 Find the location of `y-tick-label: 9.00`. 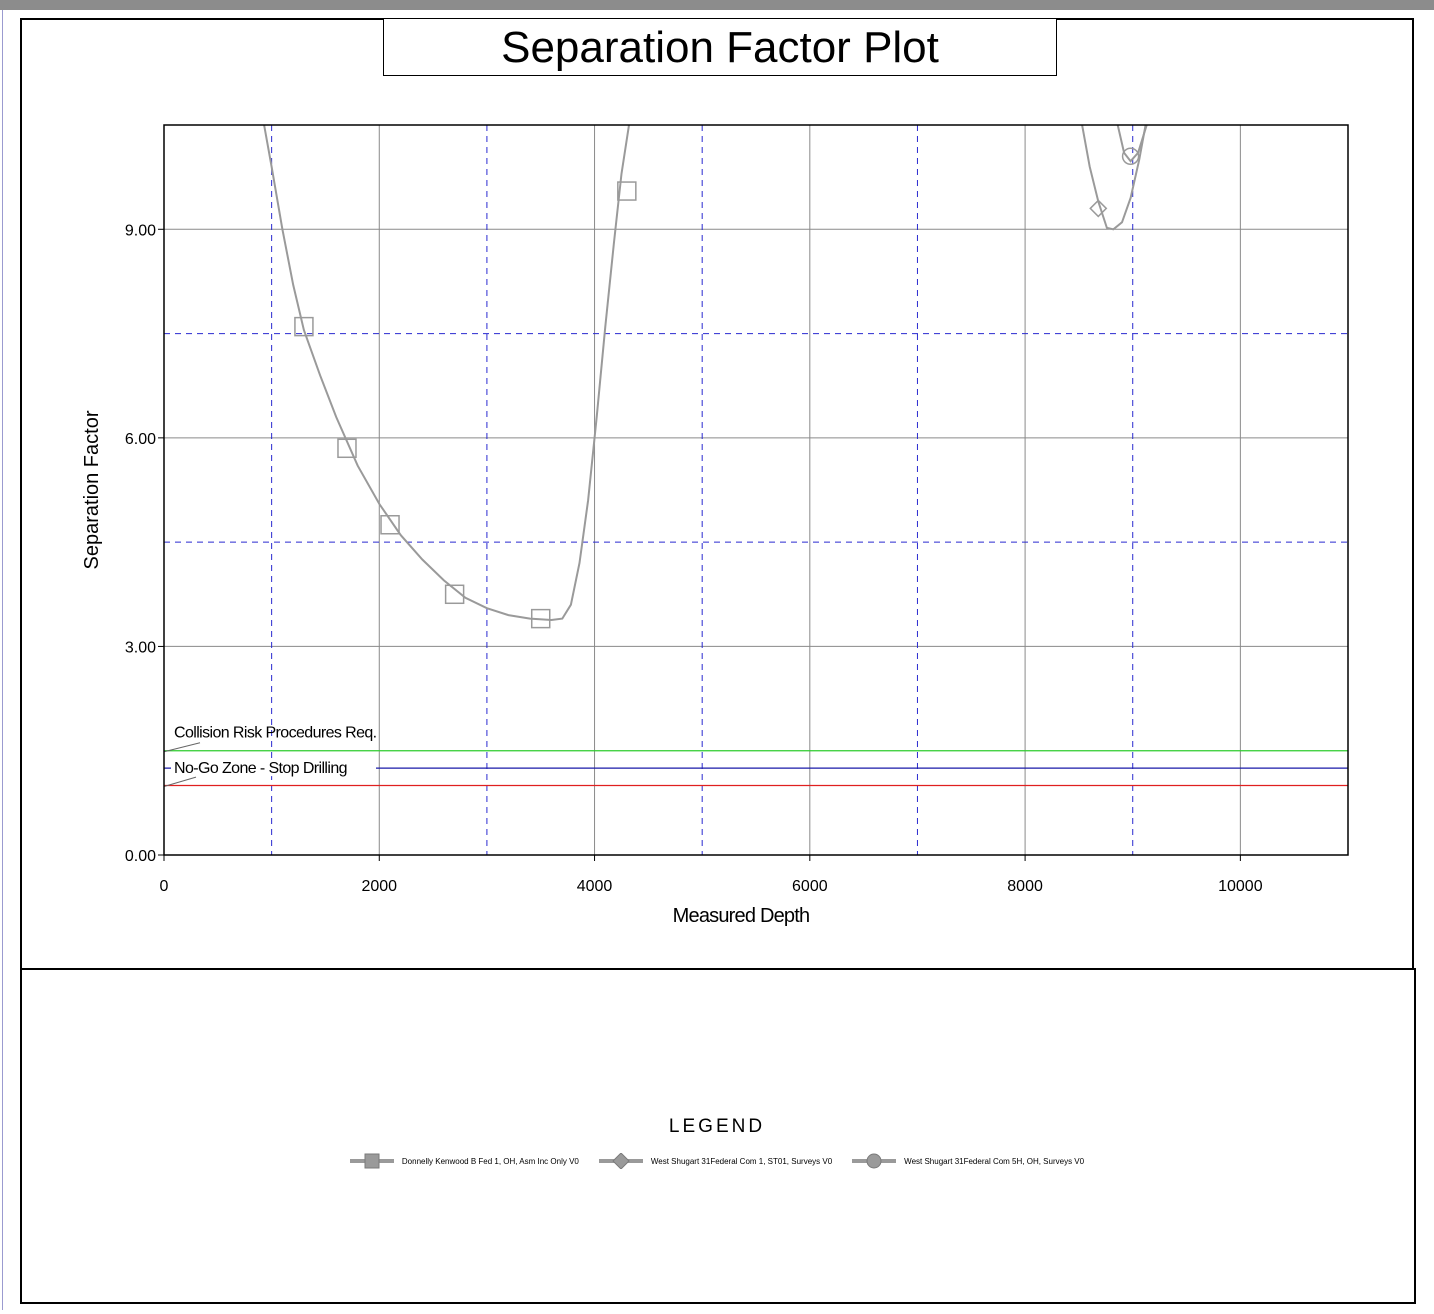

y-tick-label: 9.00 is located at coordinates (140, 230).